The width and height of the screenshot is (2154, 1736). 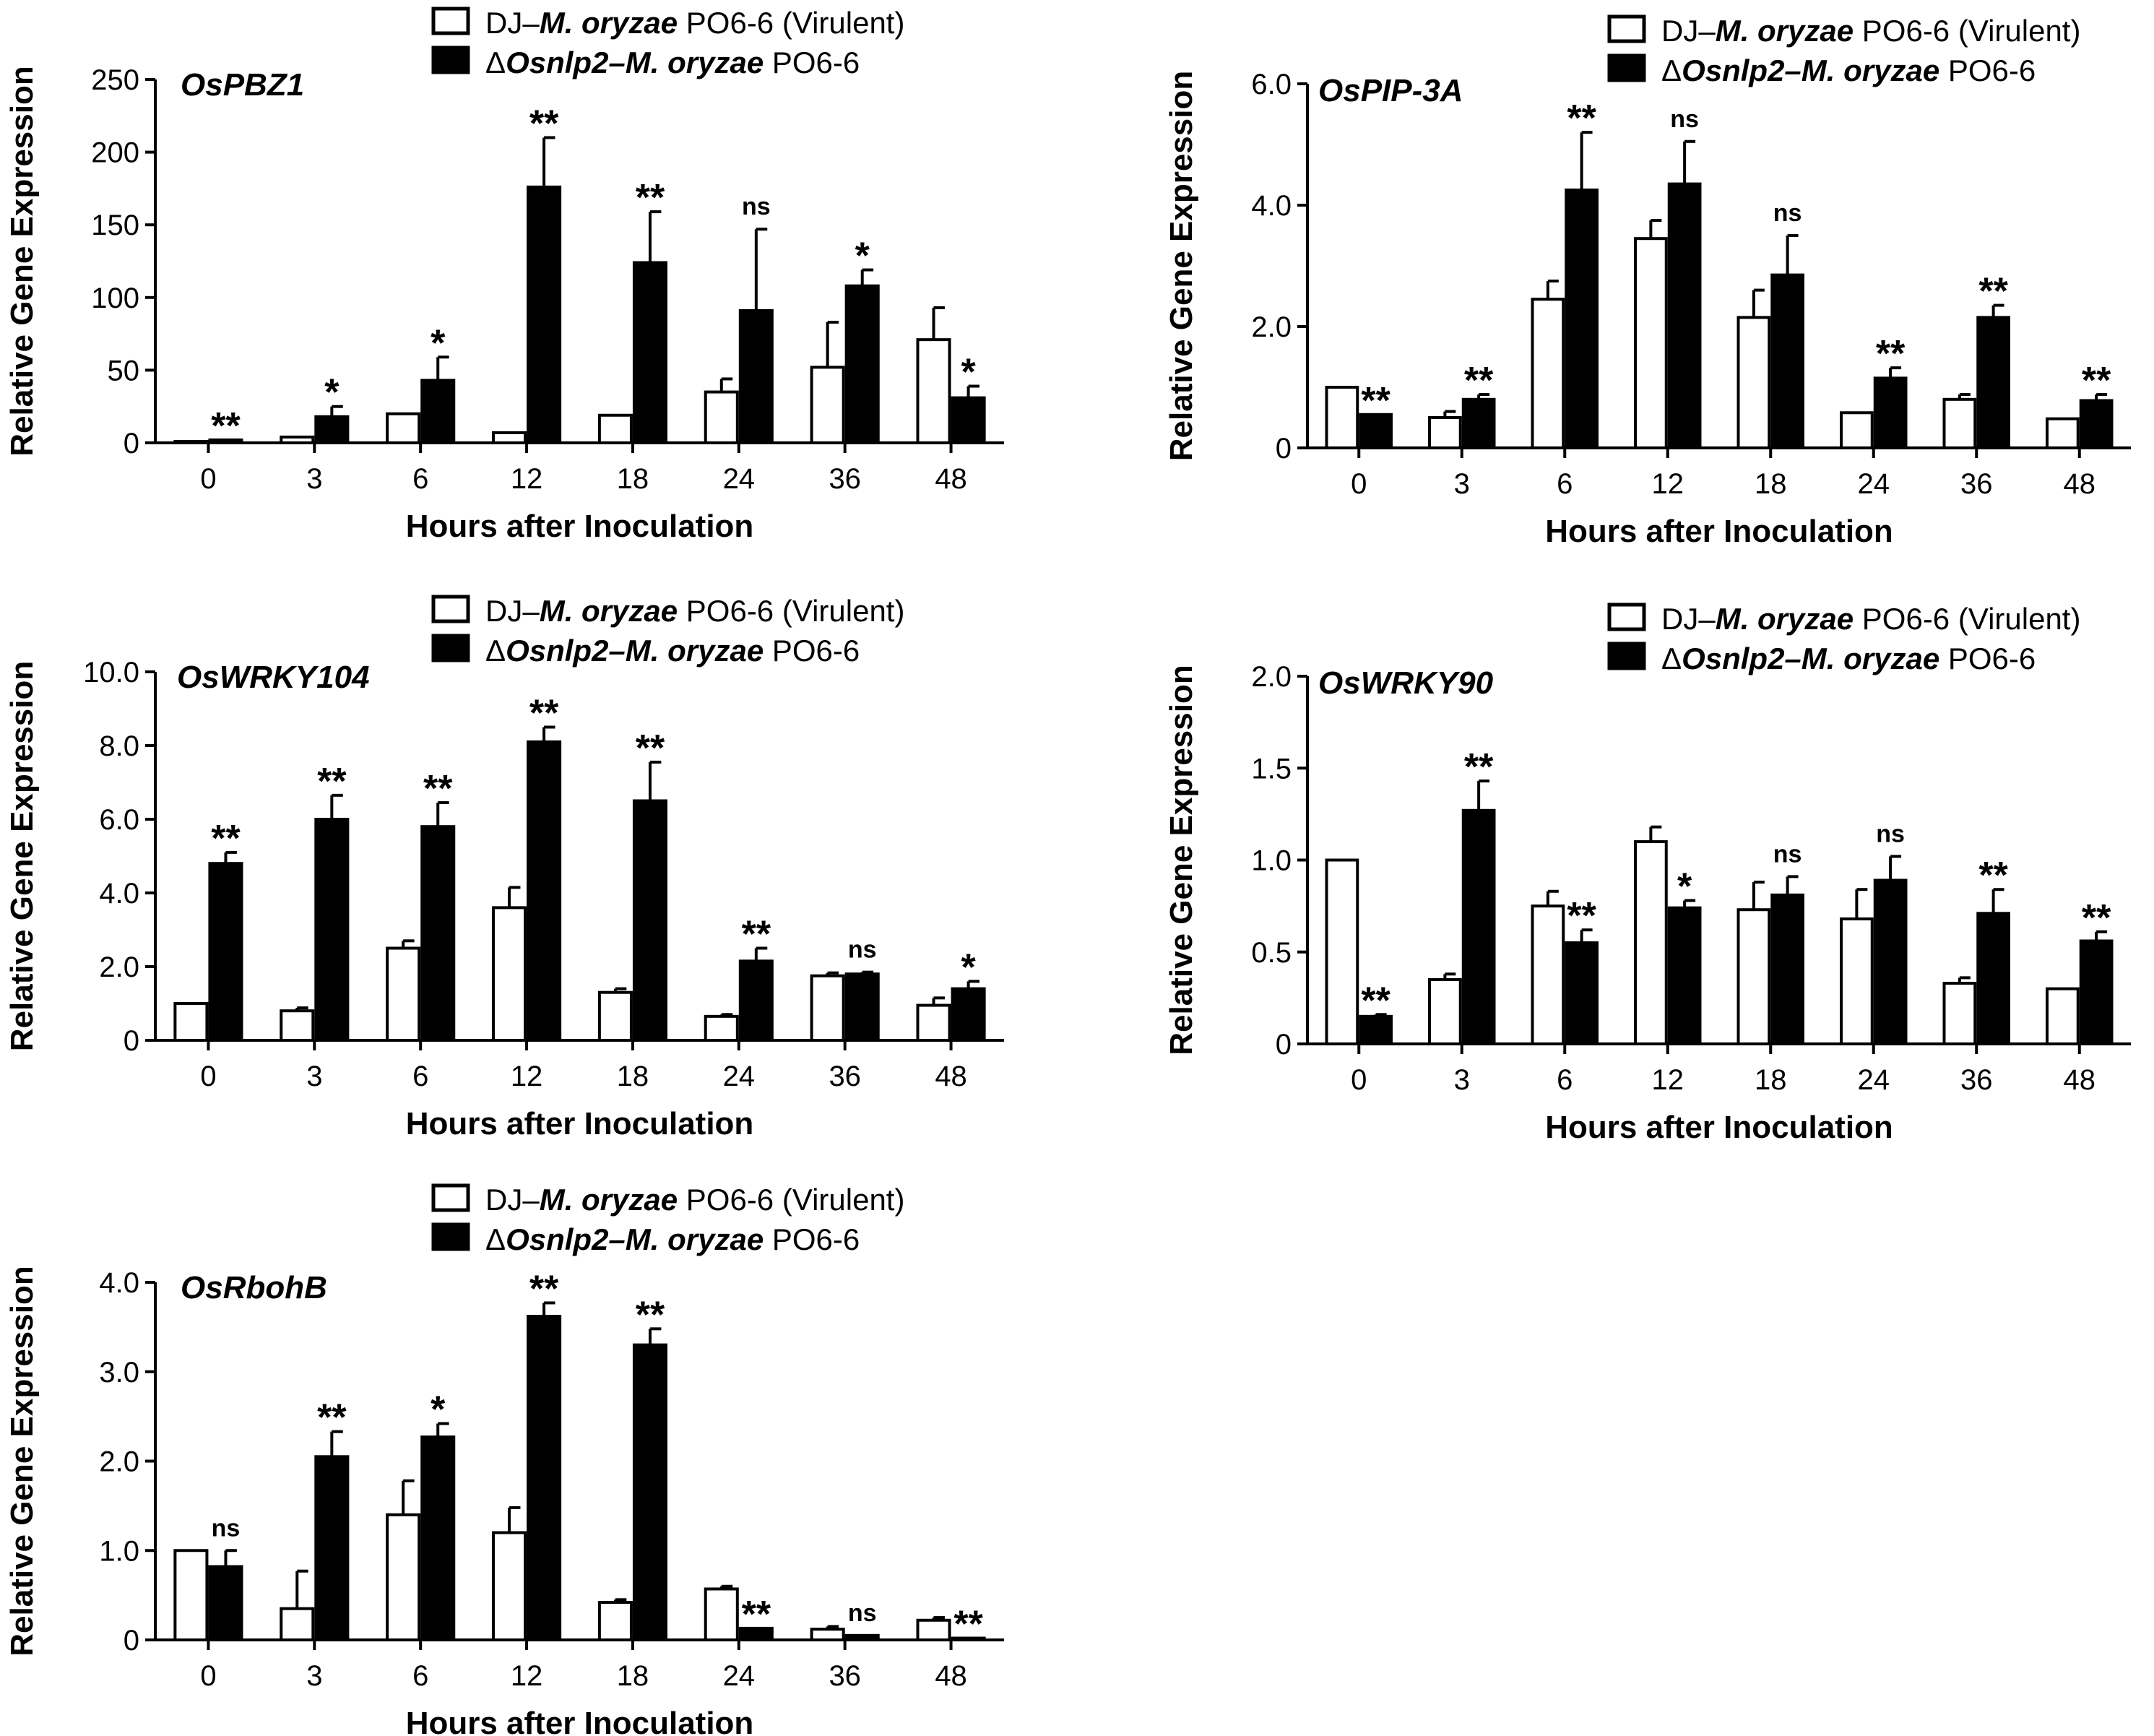 What do you see at coordinates (191, 1022) in the screenshot?
I see `bar-virulent-0h` at bounding box center [191, 1022].